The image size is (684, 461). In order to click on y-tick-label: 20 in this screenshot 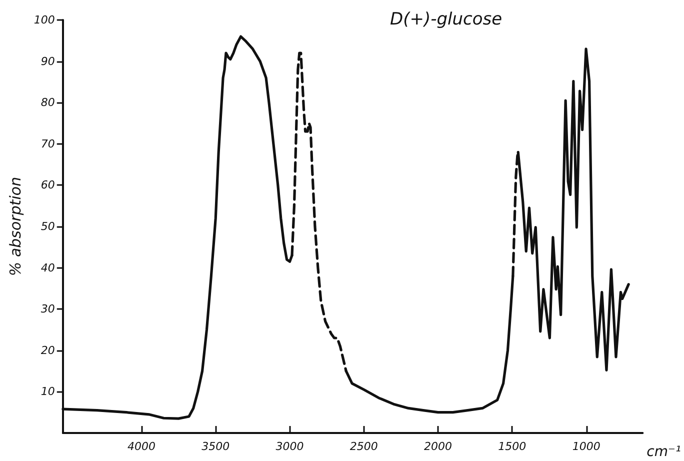, I will do `click(47, 350)`.